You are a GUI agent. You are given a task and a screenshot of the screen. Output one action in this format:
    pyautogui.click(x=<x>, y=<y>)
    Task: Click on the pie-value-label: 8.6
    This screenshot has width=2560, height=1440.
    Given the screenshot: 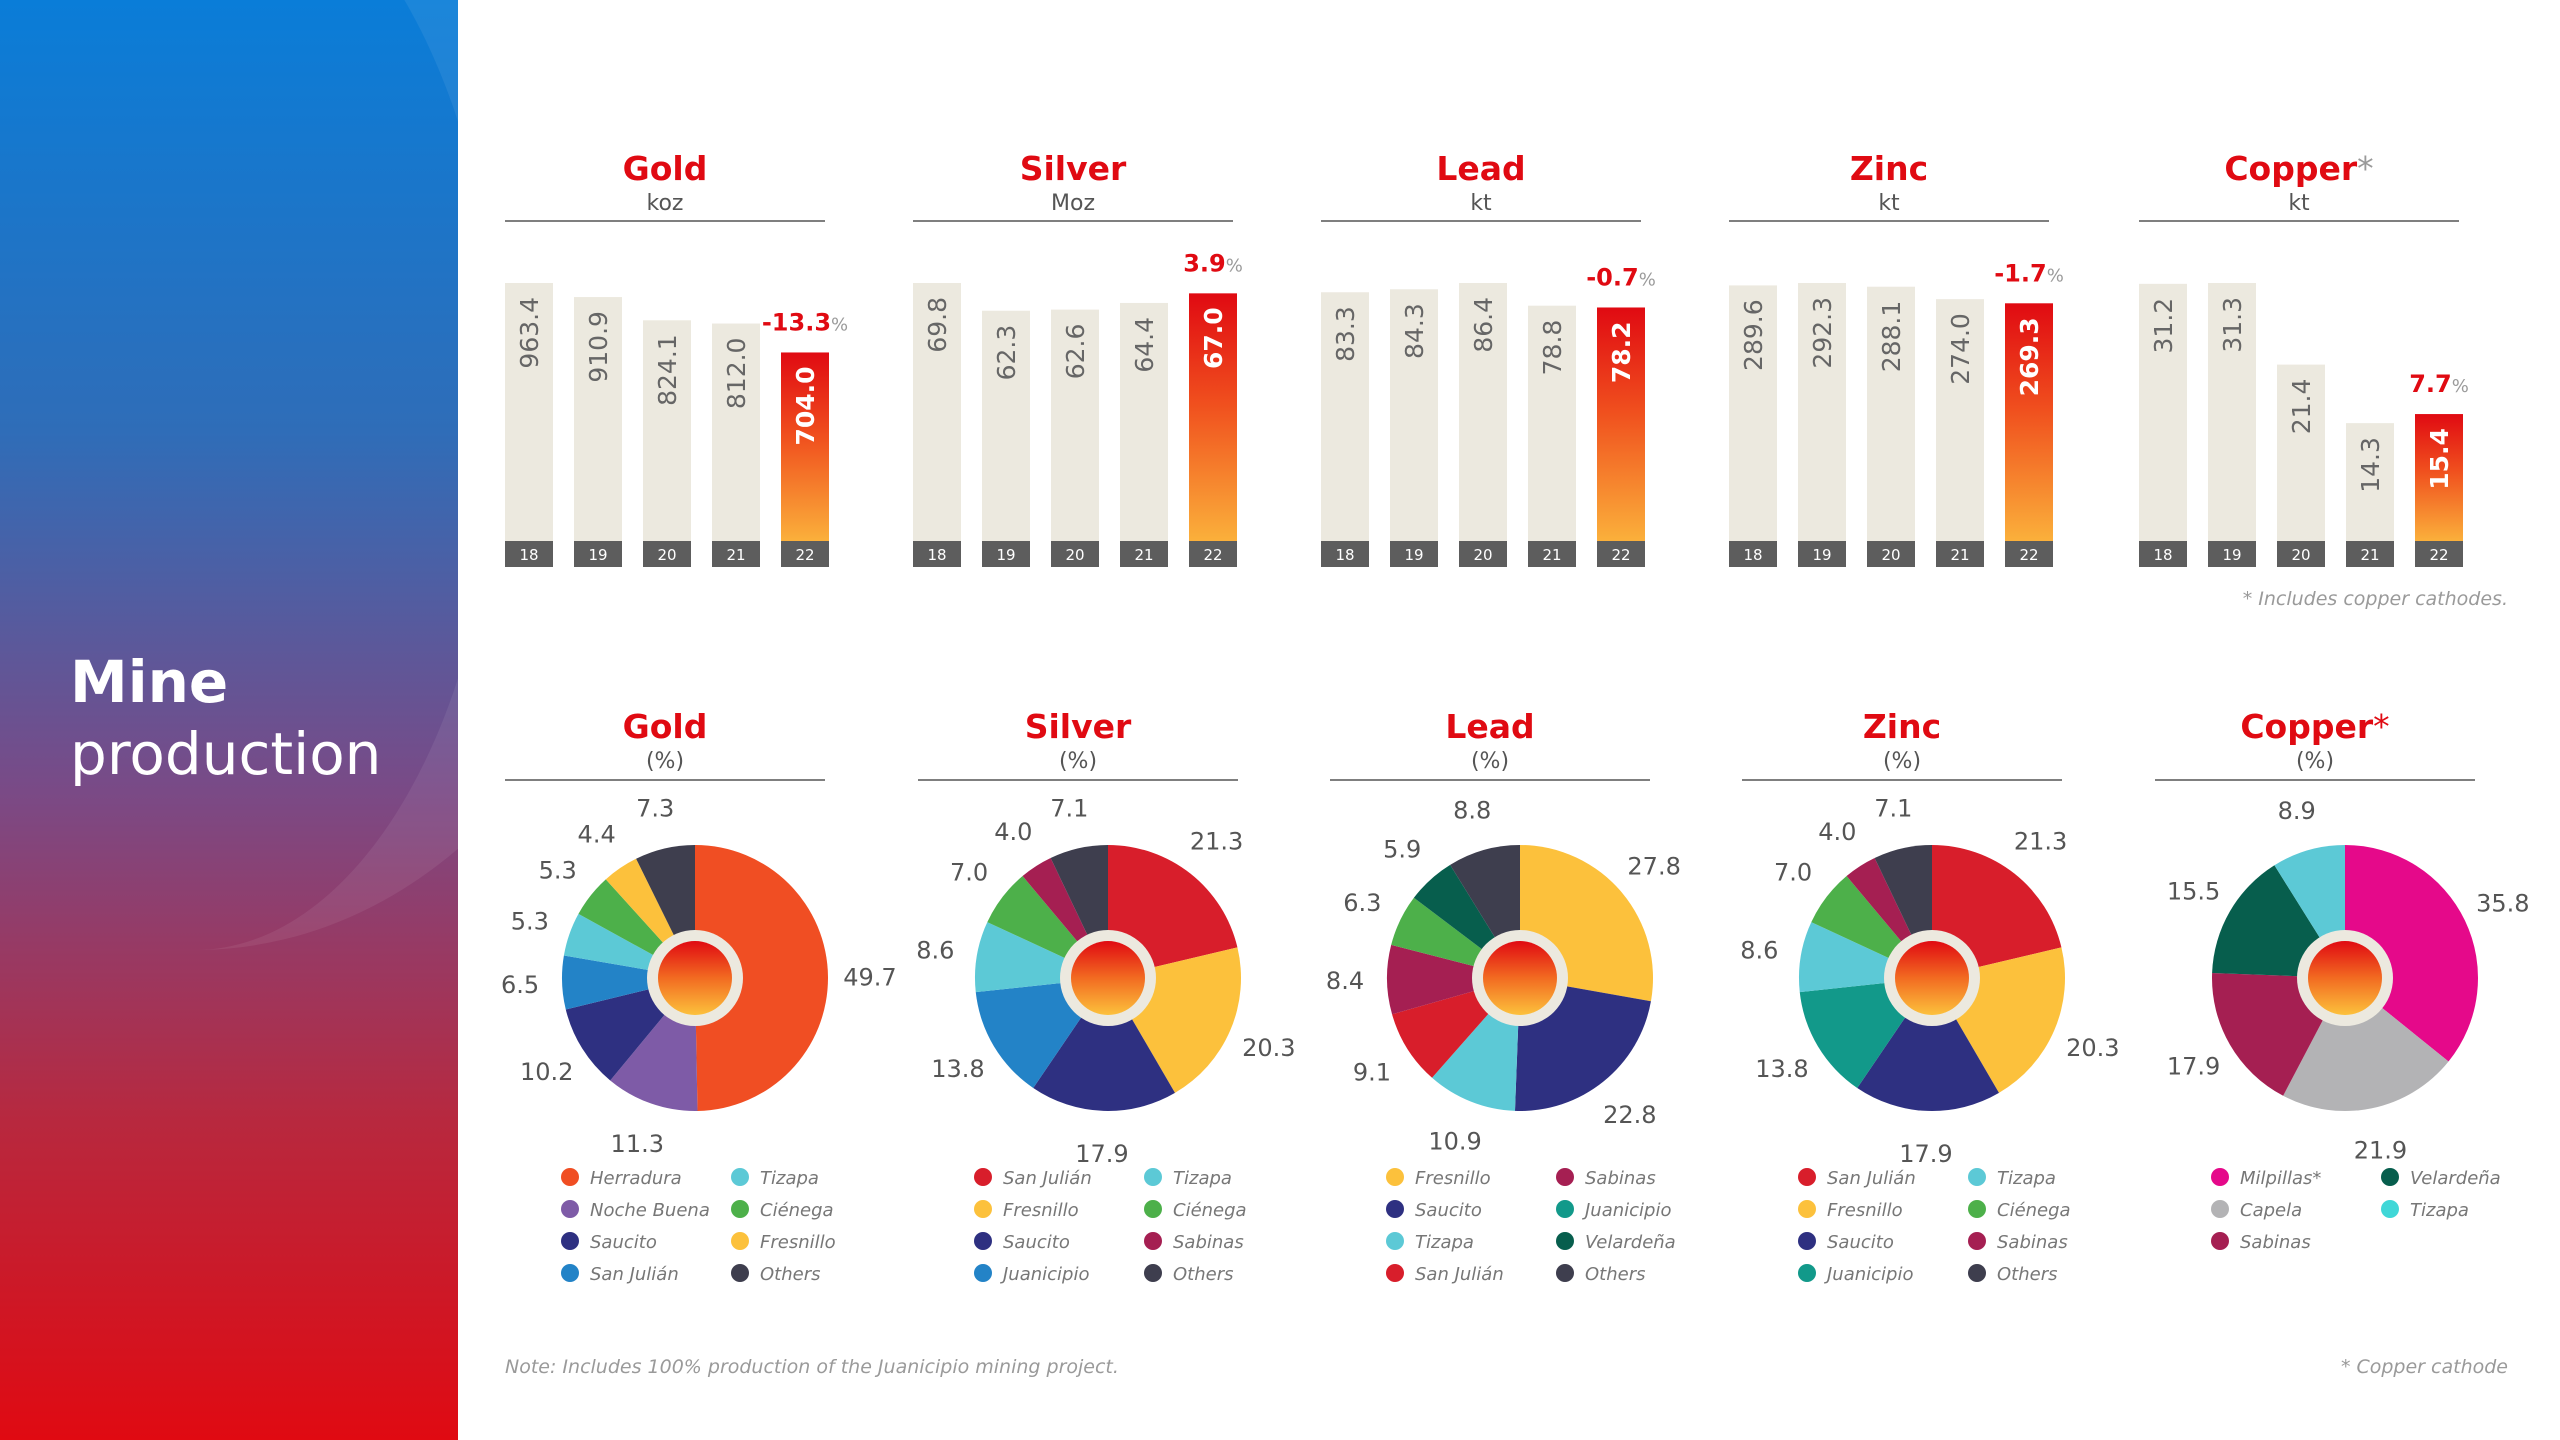 What is the action you would take?
    pyautogui.click(x=1759, y=951)
    